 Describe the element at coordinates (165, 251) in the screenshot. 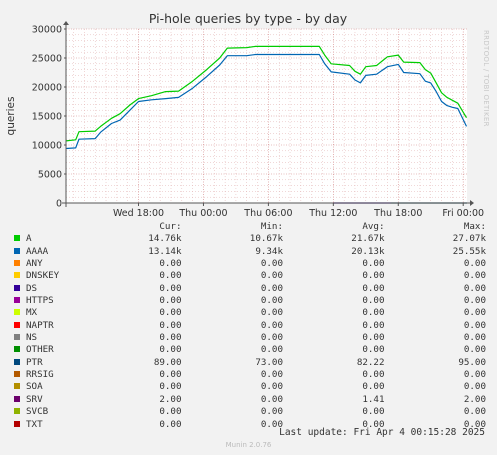

I see `legend-cur-value: 13.14k` at that location.